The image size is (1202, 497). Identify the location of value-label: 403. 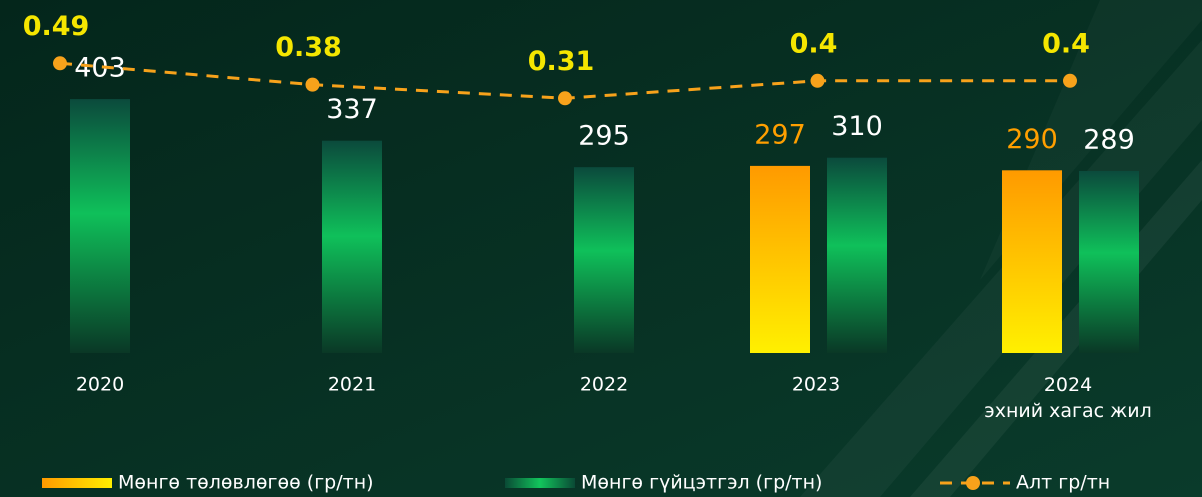
(100, 68).